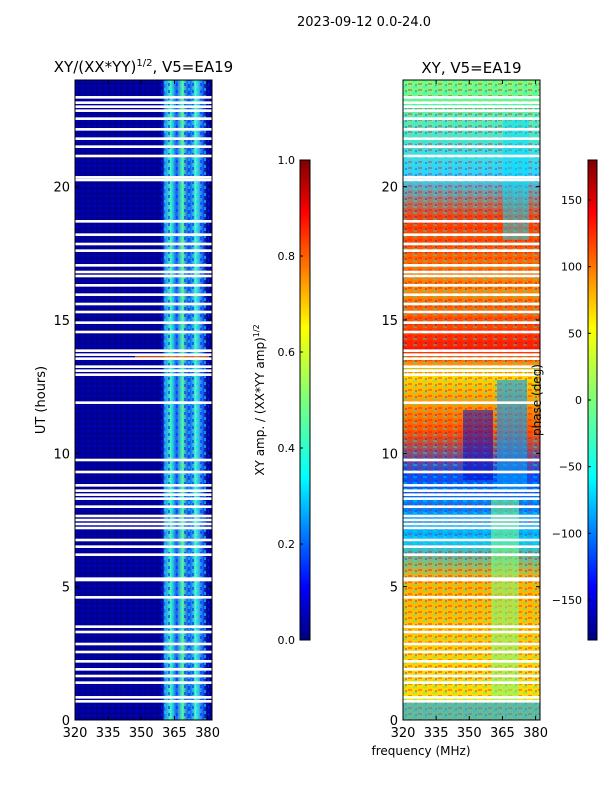 This screenshot has width=600, height=800. I want to click on amplitude-colorbar-tick-label: 0.2, so click(287, 544).